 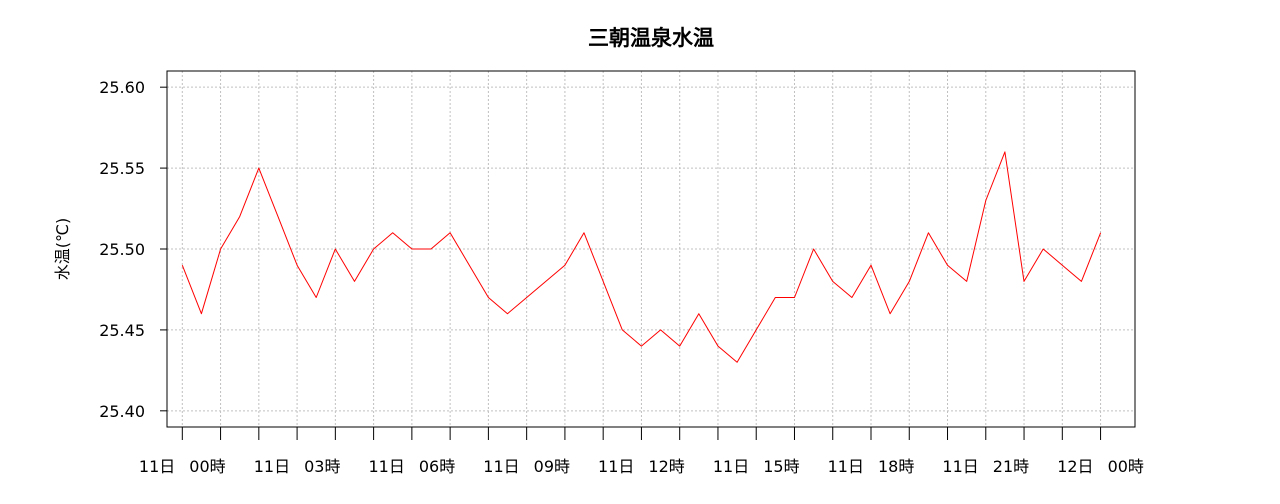 I want to click on y-tick-label: 25.40, so click(x=122, y=411).